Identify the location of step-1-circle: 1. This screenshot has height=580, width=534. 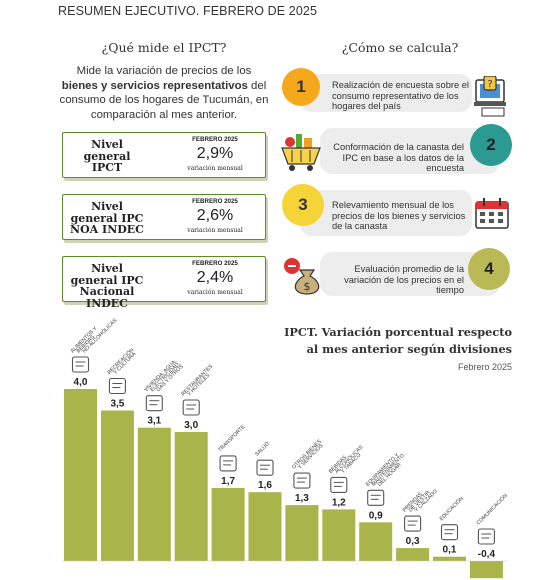
(301, 87).